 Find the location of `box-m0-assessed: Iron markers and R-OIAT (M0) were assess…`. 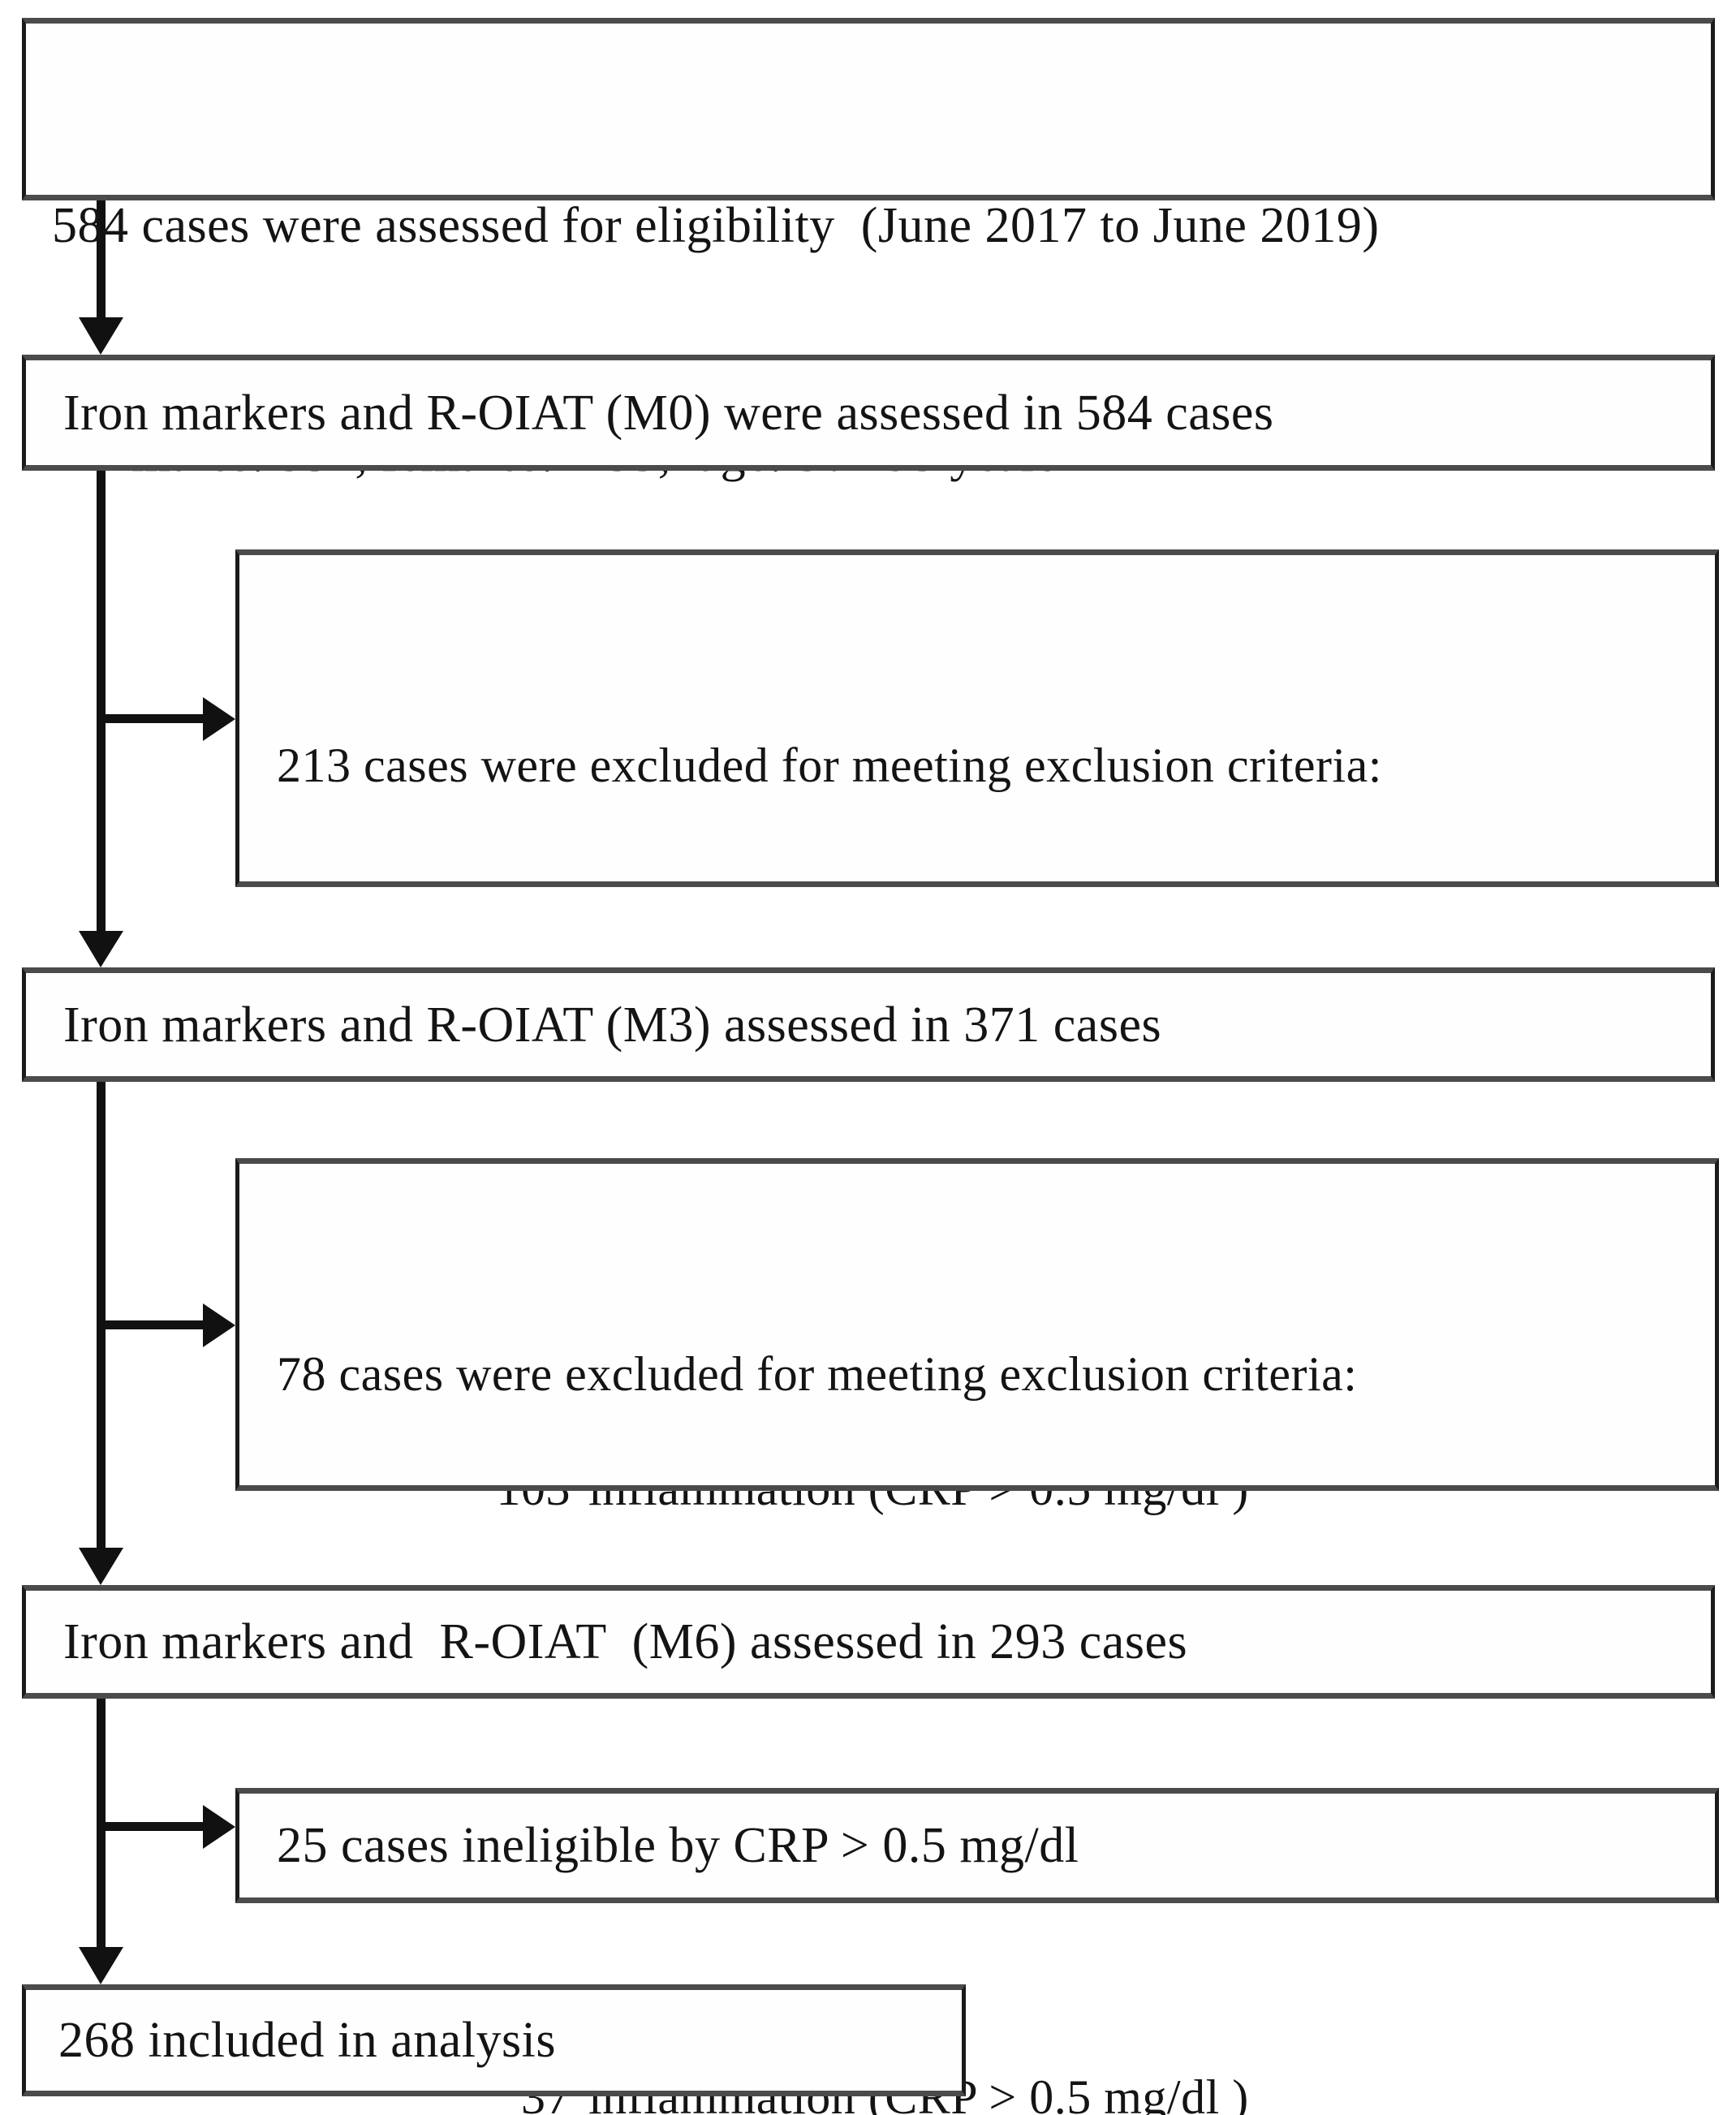

box-m0-assessed: Iron markers and R-OIAT (M0) were assess… is located at coordinates (869, 413).